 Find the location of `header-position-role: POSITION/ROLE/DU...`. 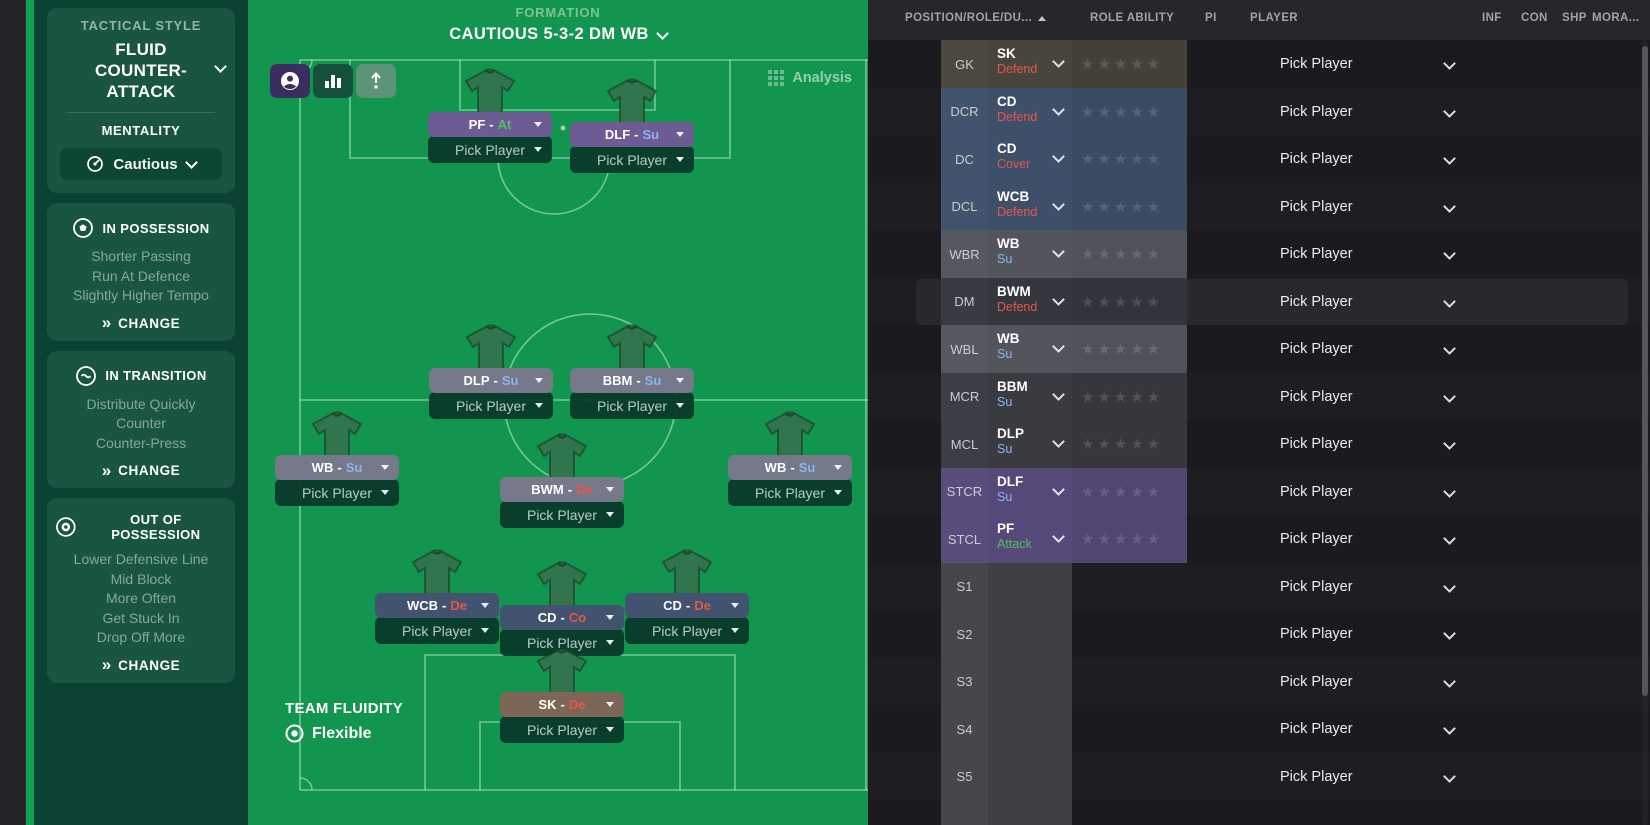

header-position-role: POSITION/ROLE/DU... is located at coordinates (976, 18).